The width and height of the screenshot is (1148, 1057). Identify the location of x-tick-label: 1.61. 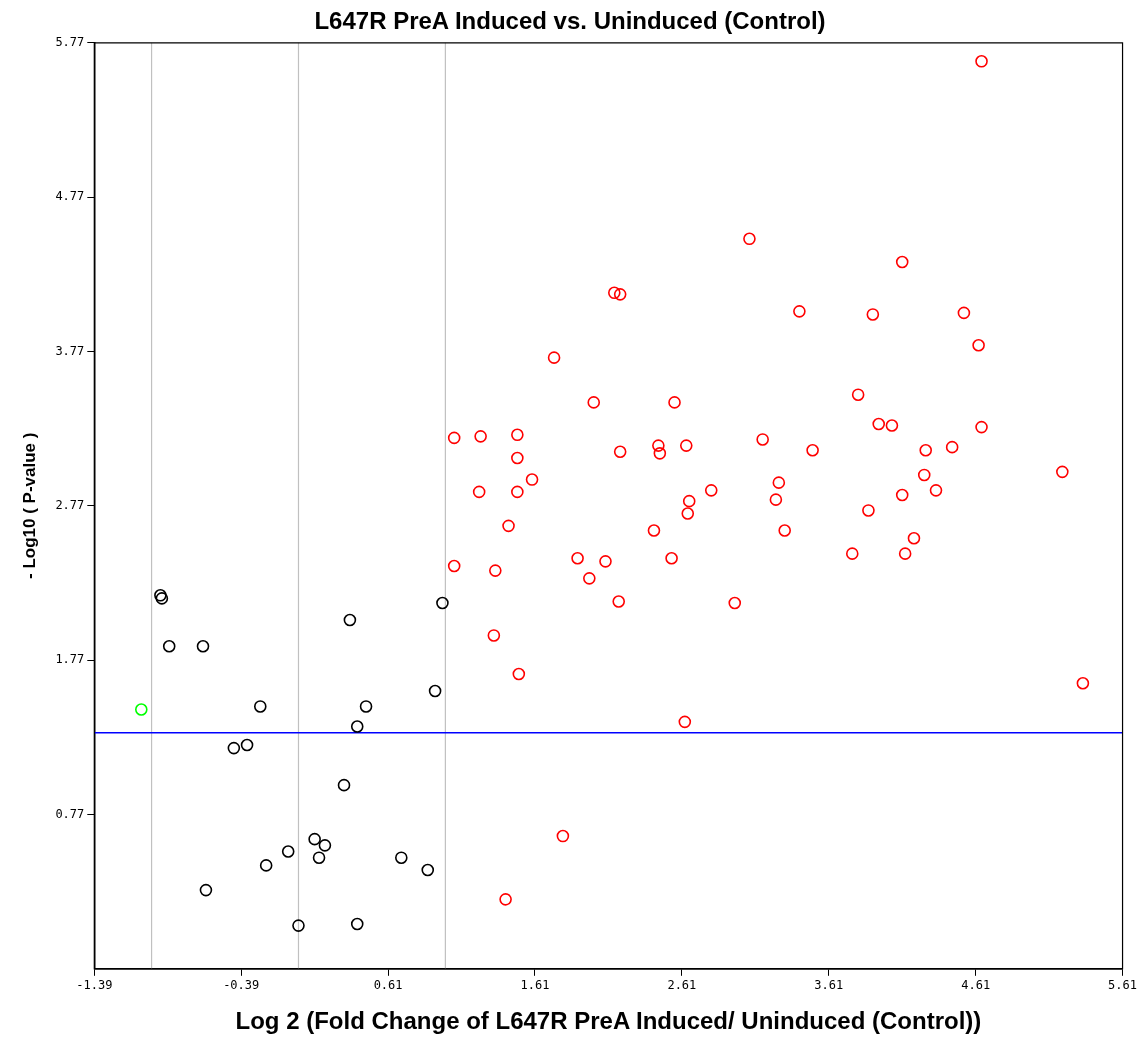
(535, 985).